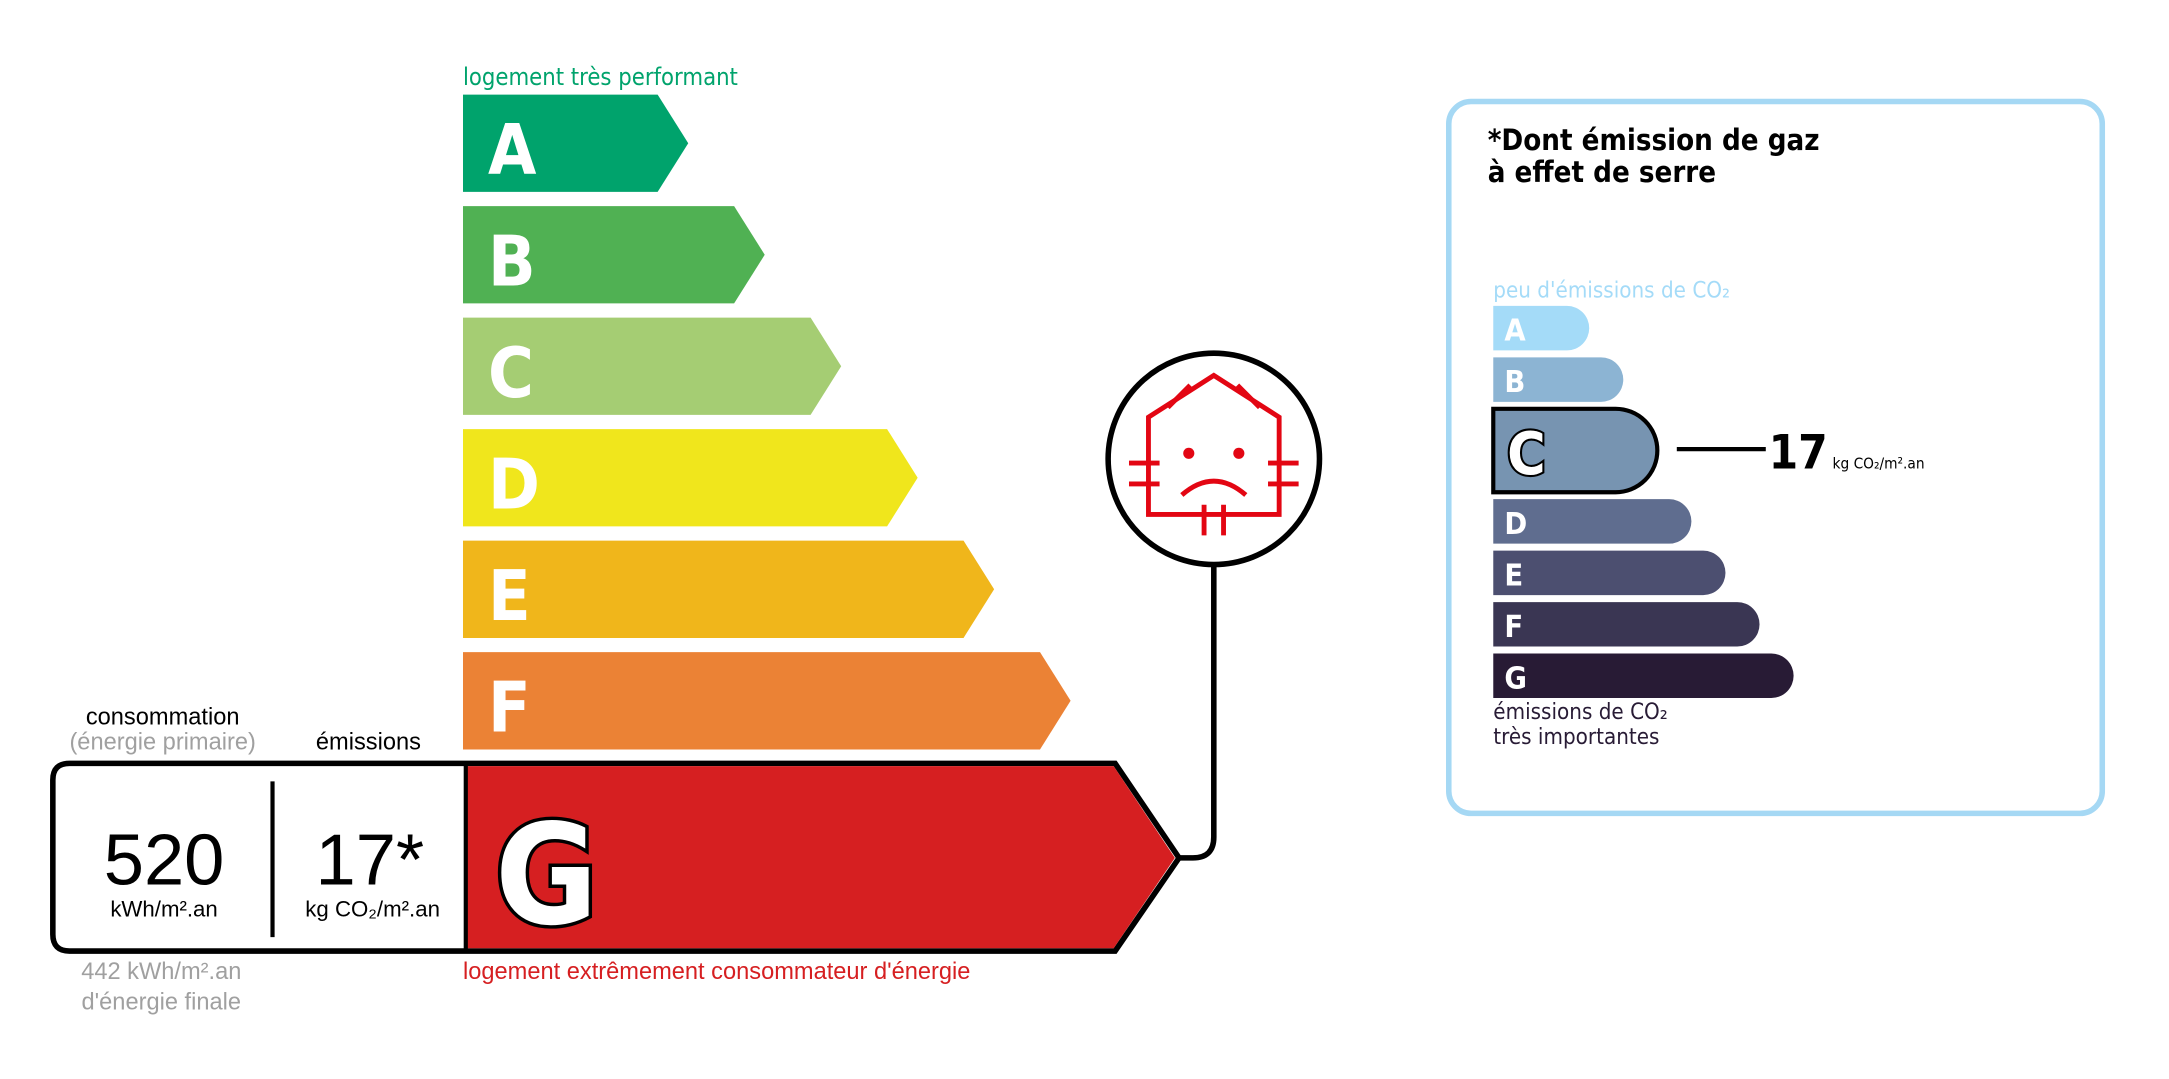 This screenshot has height=1079, width=2169. Describe the element at coordinates (600, 77) in the screenshot. I see `energy-top-label: logement très performant` at that location.